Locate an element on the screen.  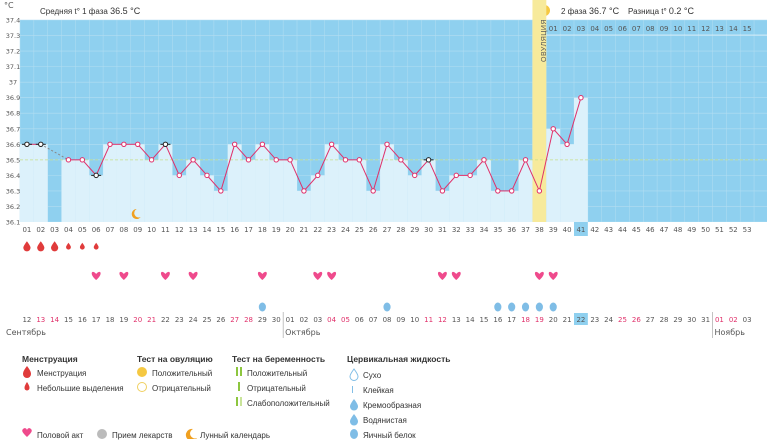
legend-mucus-dry: Сухо is located at coordinates (372, 375).